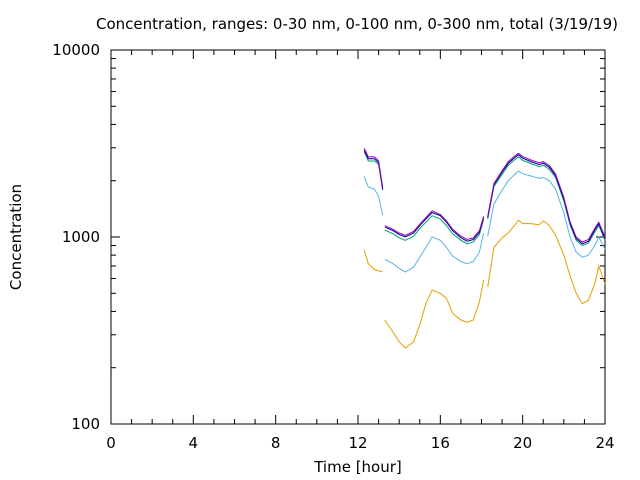 This screenshot has height=480, width=640. Describe the element at coordinates (16, 237) in the screenshot. I see `y-axis-label: Concentration` at that location.